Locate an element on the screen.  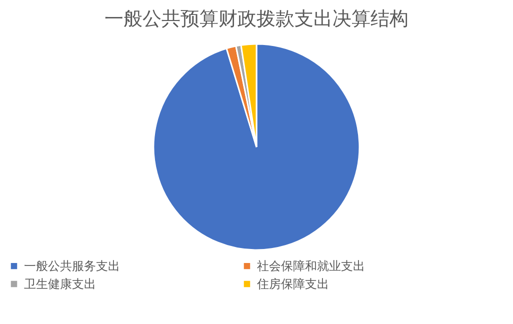
legend-label: 卫生健康支出 is located at coordinates (60, 284).